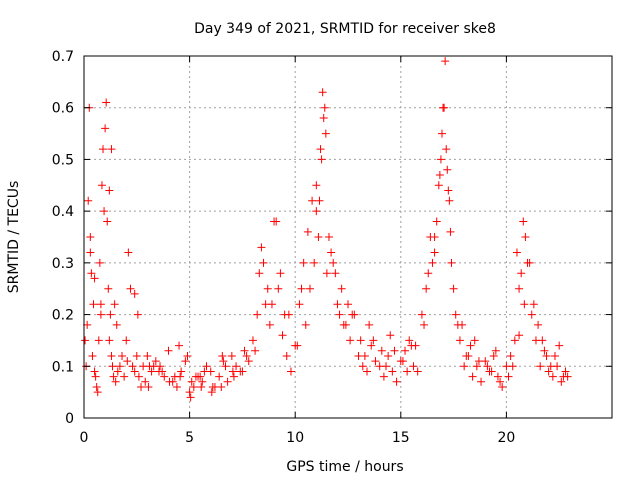 Image resolution: width=640 pixels, height=480 pixels. I want to click on y-tick-label: 0.1, so click(63, 367).